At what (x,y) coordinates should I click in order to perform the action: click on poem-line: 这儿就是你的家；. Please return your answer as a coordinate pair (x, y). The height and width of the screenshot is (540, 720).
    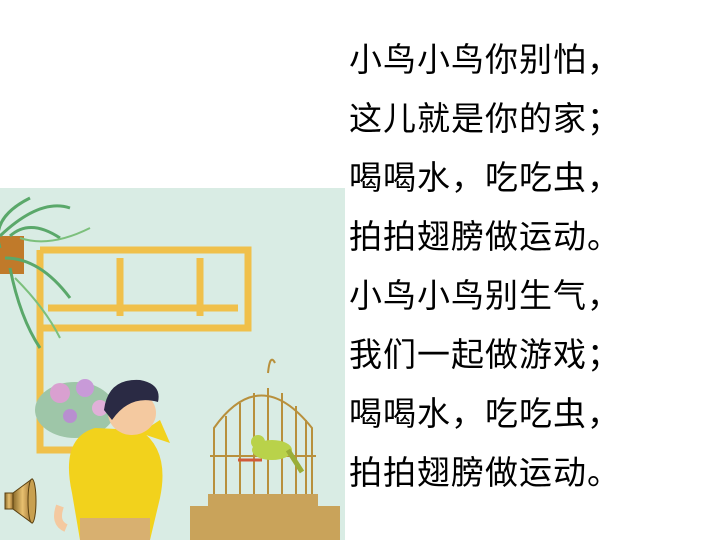
    Looking at the image, I should click on (485, 118).